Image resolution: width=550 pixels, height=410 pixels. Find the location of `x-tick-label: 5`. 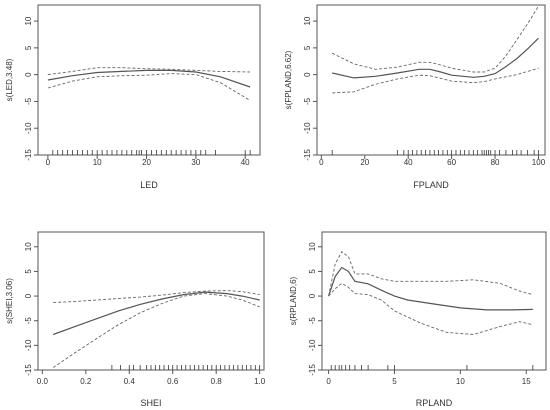

x-tick-label: 5 is located at coordinates (394, 381).